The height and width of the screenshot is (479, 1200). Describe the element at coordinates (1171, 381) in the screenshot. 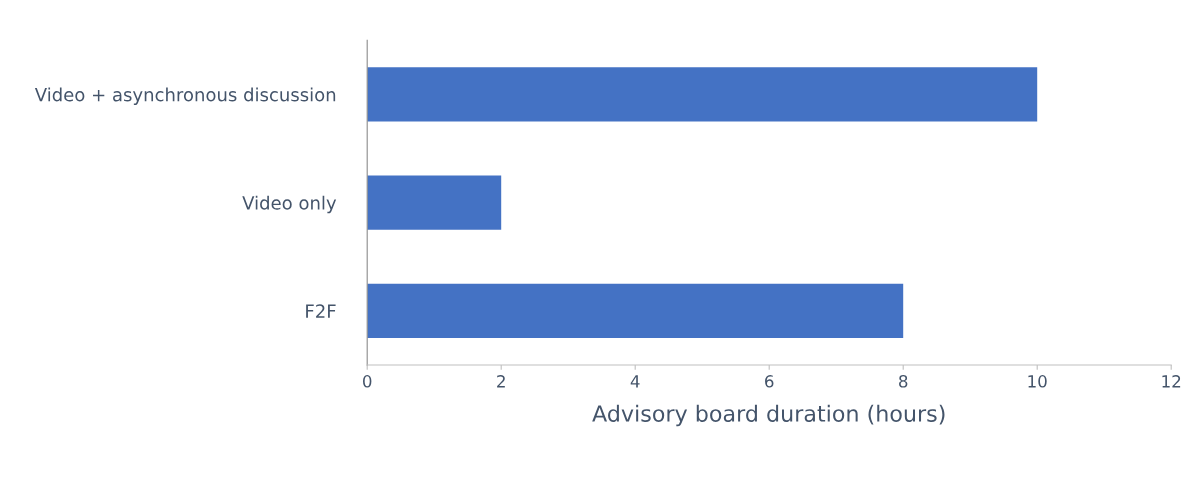

I see `x-tick-label: 12` at that location.